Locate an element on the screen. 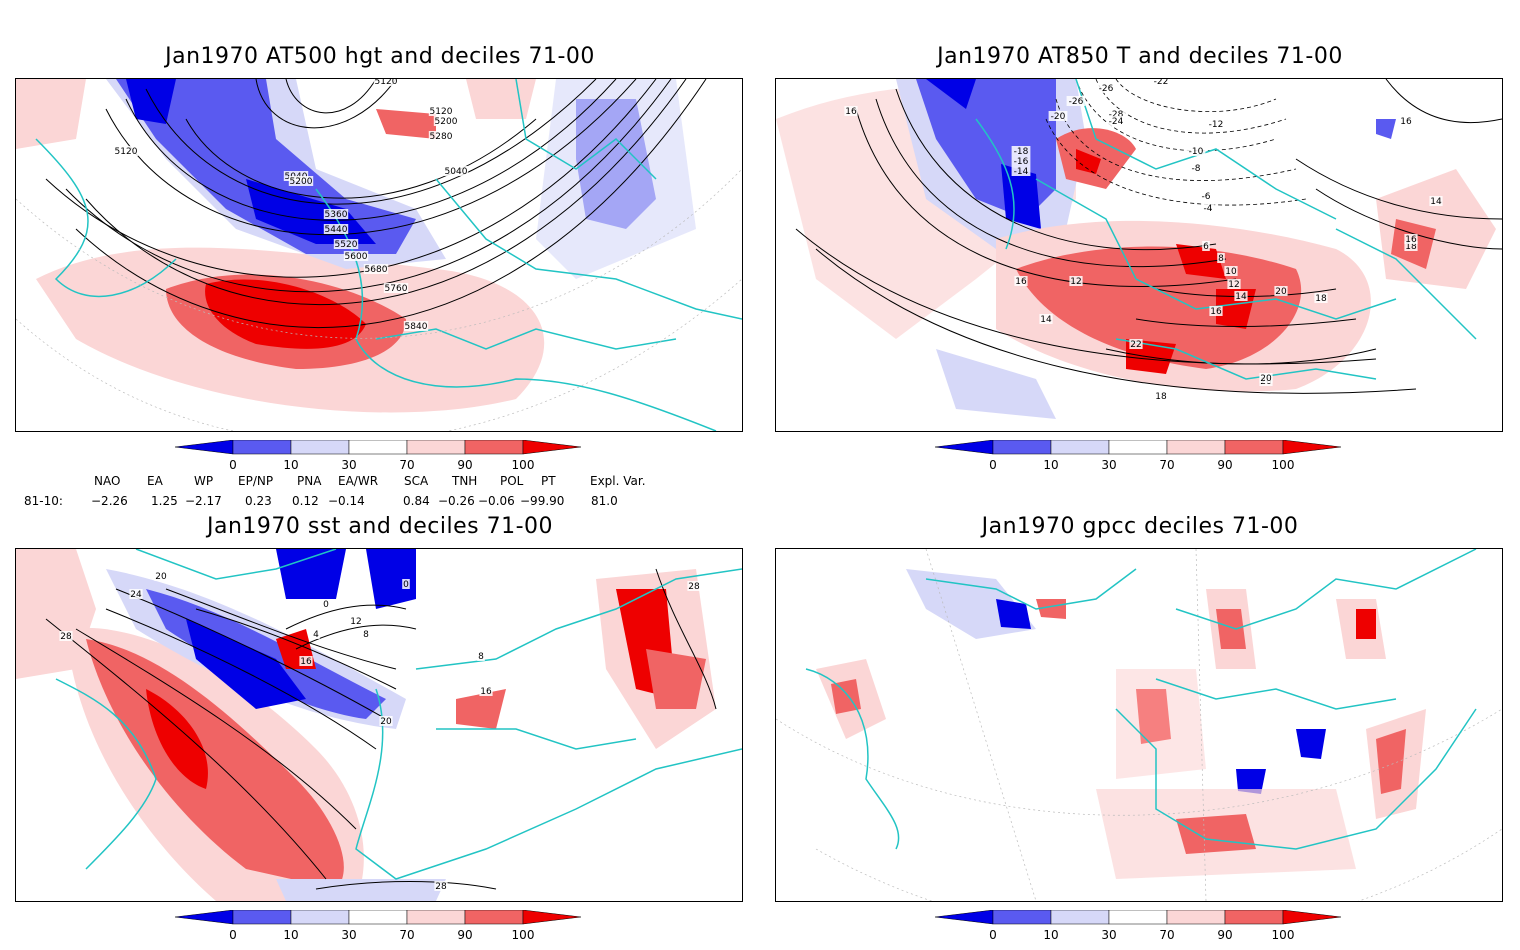 The width and height of the screenshot is (1520, 950). contour-label: -6 is located at coordinates (1206, 197).